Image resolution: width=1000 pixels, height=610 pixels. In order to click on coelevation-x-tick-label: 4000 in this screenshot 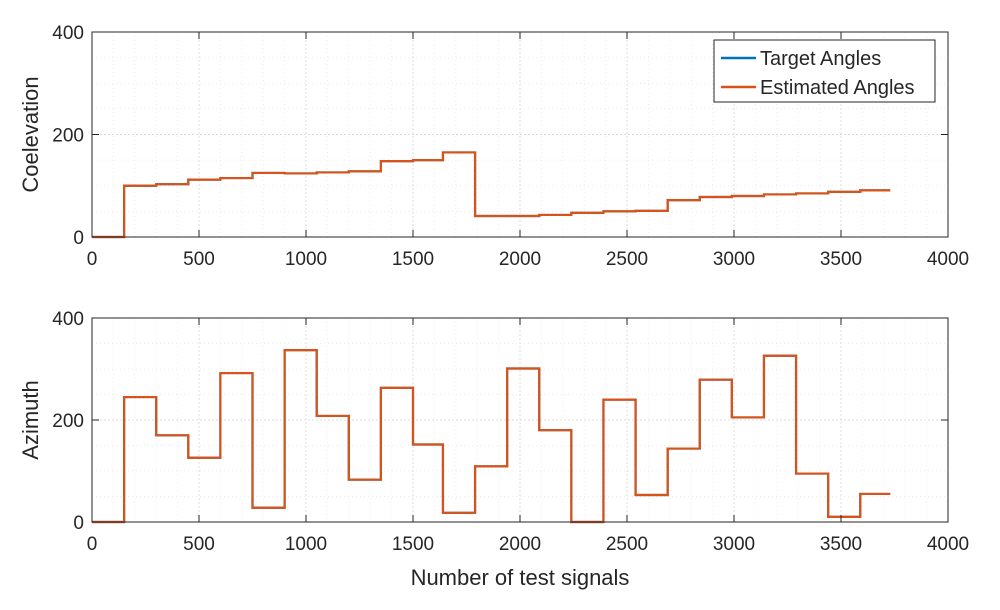, I will do `click(948, 259)`.